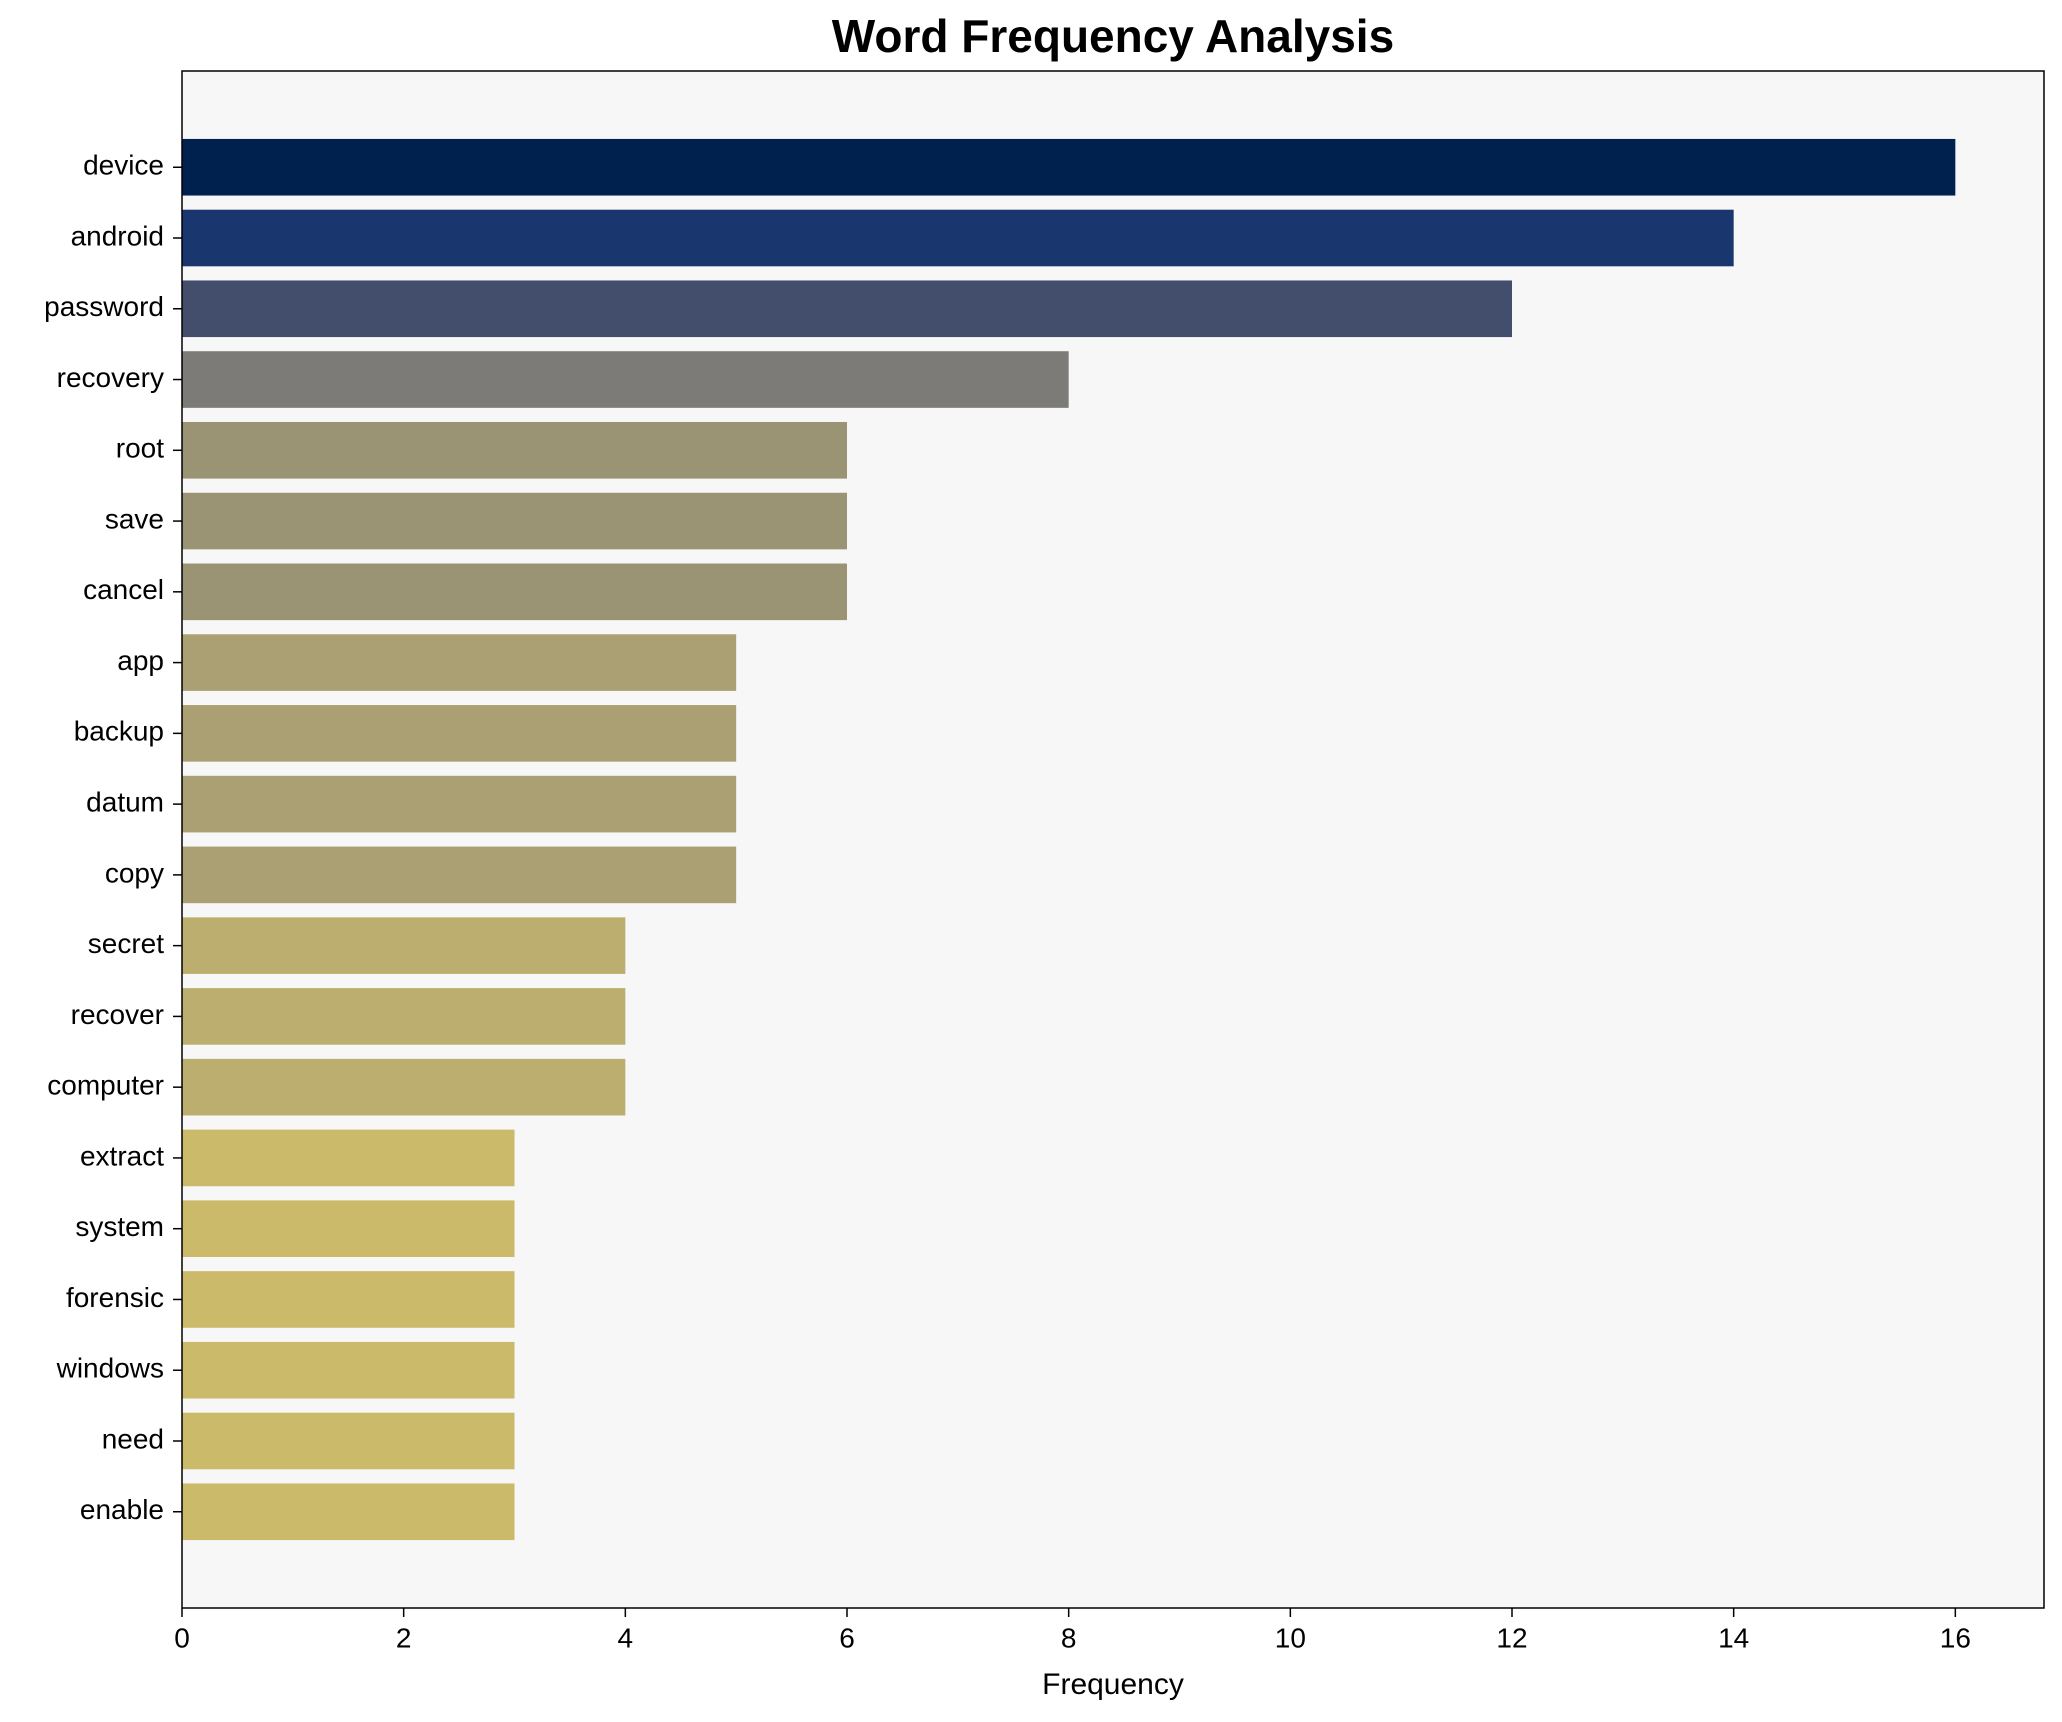 The height and width of the screenshot is (1722, 2062). I want to click on x-tick-label: 0, so click(182, 1637).